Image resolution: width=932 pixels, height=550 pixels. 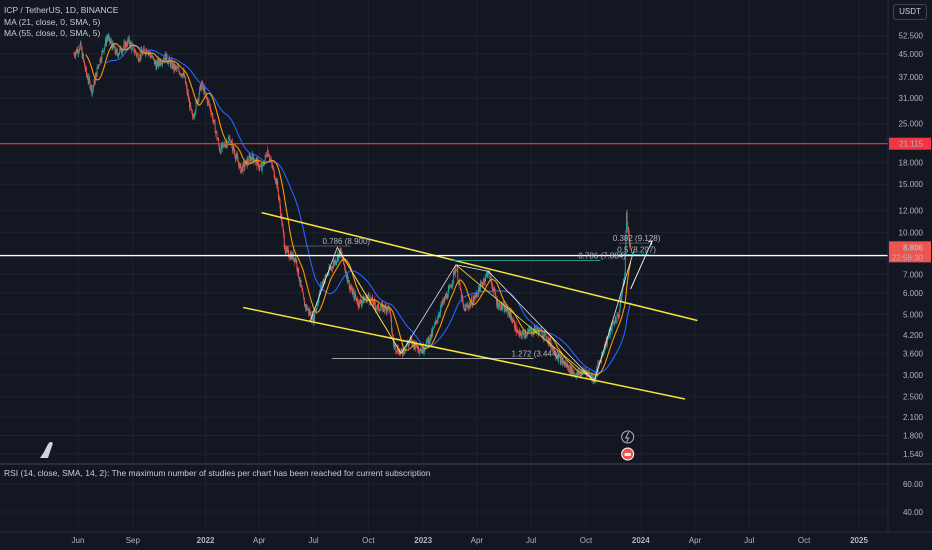 I want to click on symbol-title: ICP / TetherUS, 1D, BINANCE, so click(x=61, y=10).